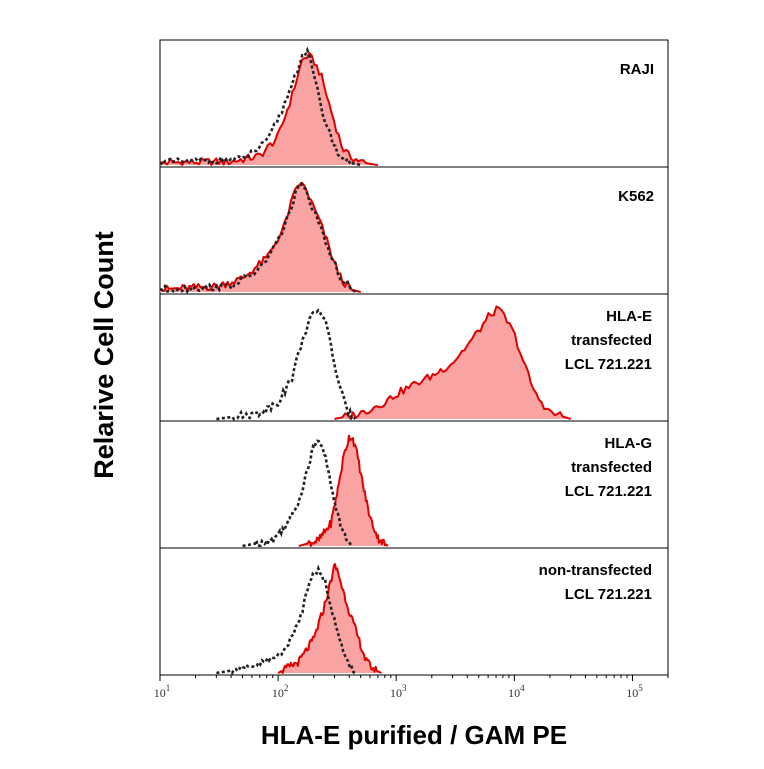 Image resolution: width=764 pixels, height=769 pixels. I want to click on x-tick-label: 10⁵, so click(634, 691).